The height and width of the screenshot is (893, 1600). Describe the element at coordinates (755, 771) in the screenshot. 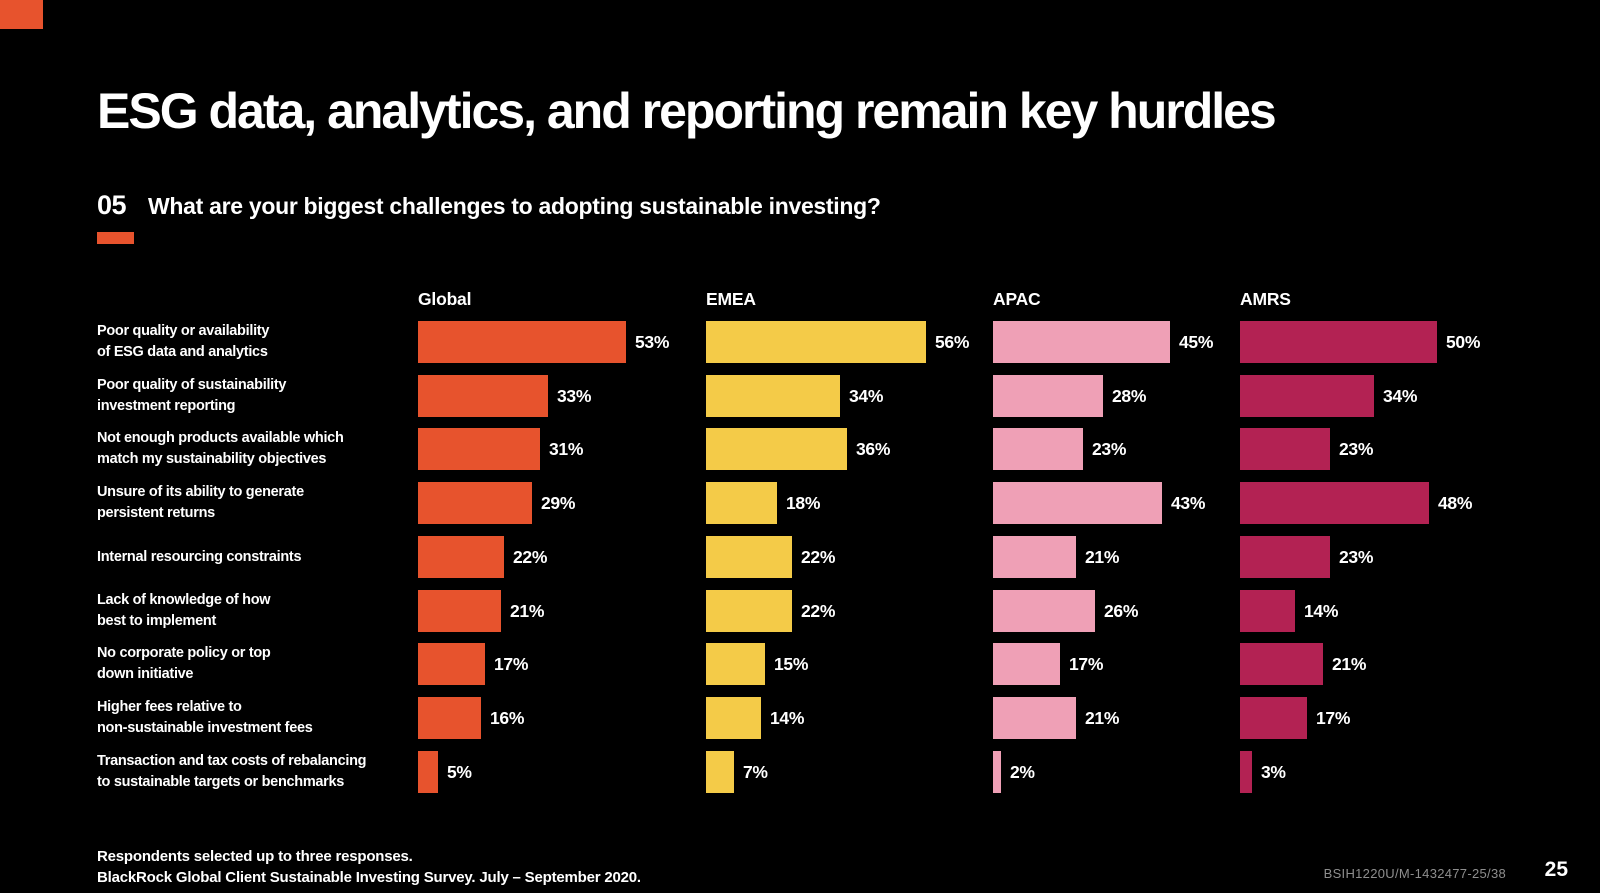

I see `bar-value: 7%` at that location.